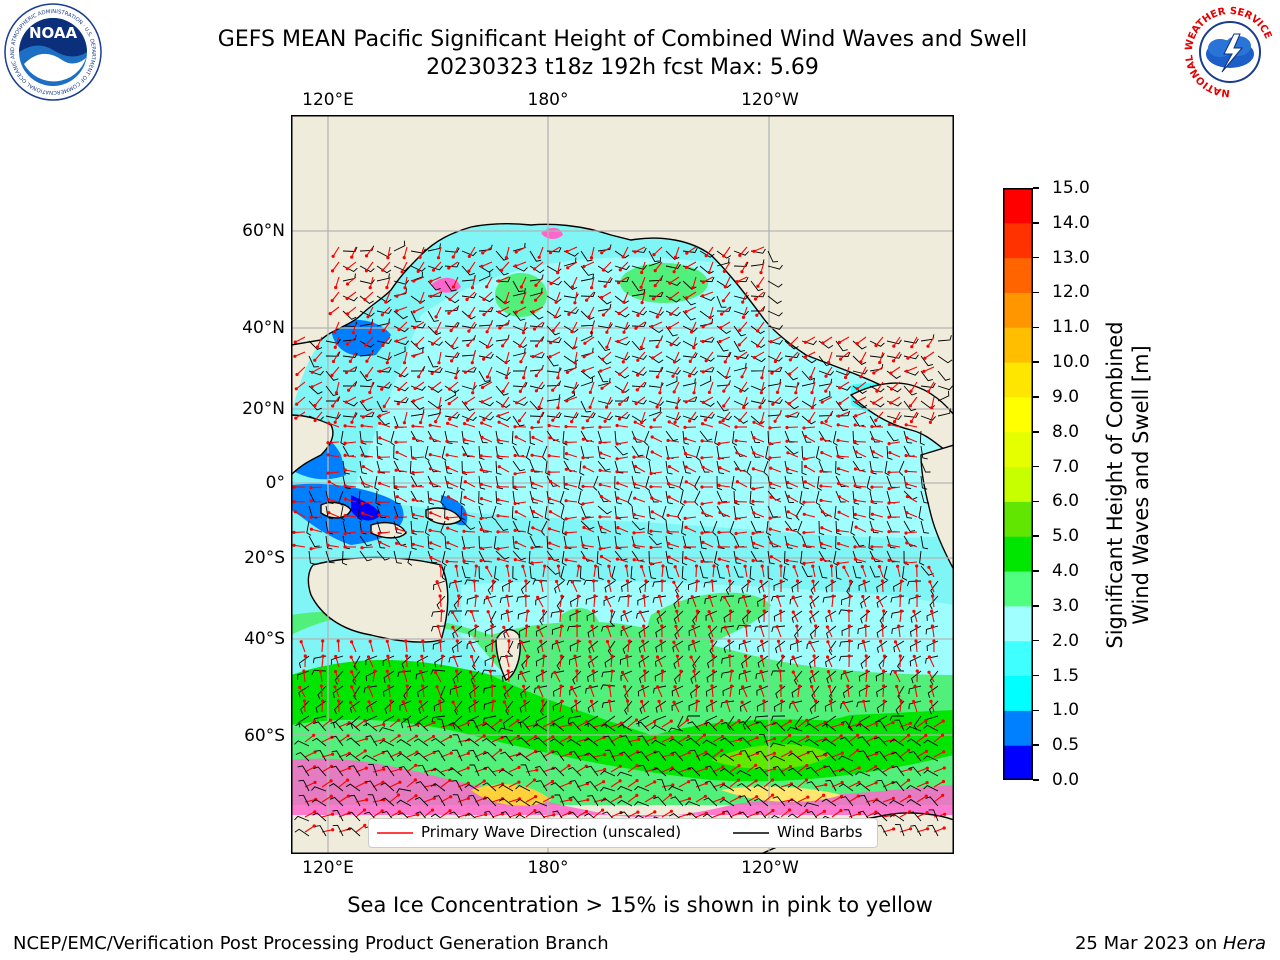 The image size is (1280, 960). I want to click on colorbar-tick-mark, so click(1036, 536).